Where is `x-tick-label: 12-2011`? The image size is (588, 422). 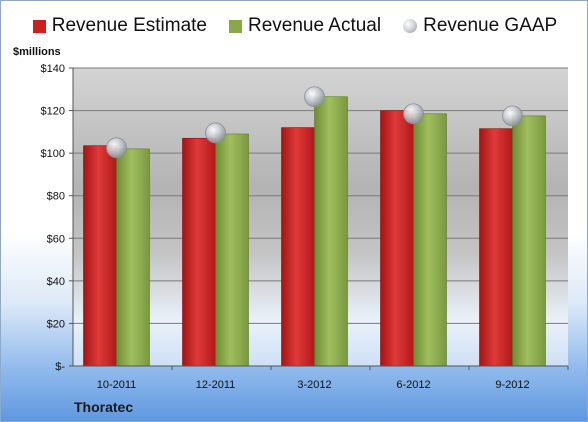
x-tick-label: 12-2011 is located at coordinates (216, 385).